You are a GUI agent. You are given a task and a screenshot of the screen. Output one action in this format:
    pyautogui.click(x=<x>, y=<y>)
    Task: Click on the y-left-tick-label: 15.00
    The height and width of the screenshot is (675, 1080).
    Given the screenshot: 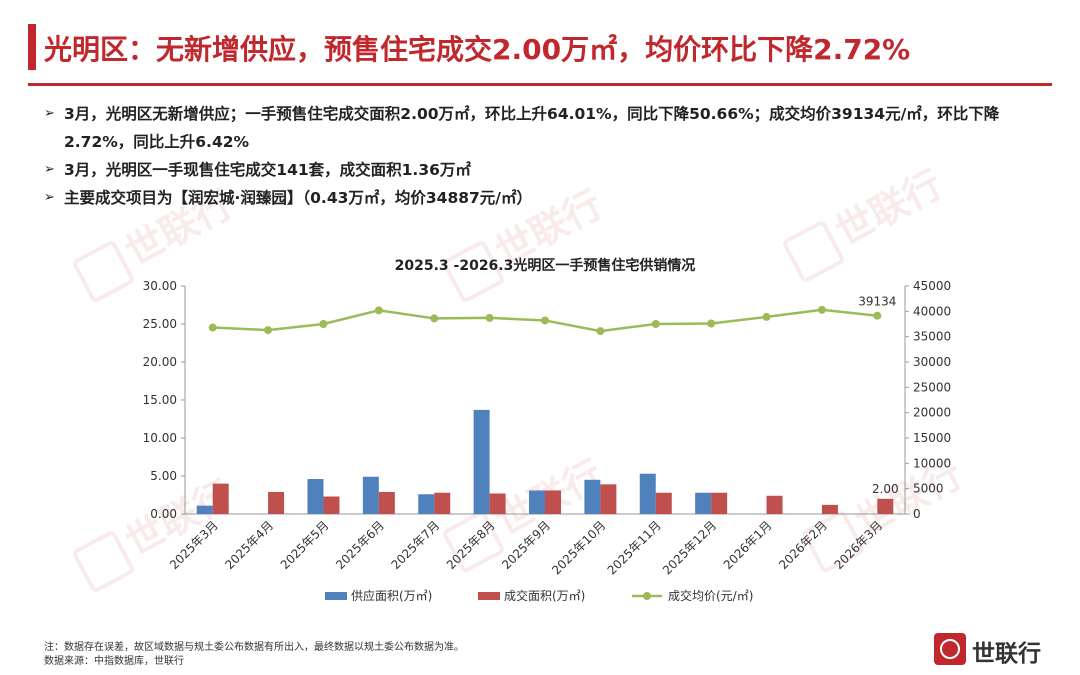 What is the action you would take?
    pyautogui.click(x=160, y=400)
    